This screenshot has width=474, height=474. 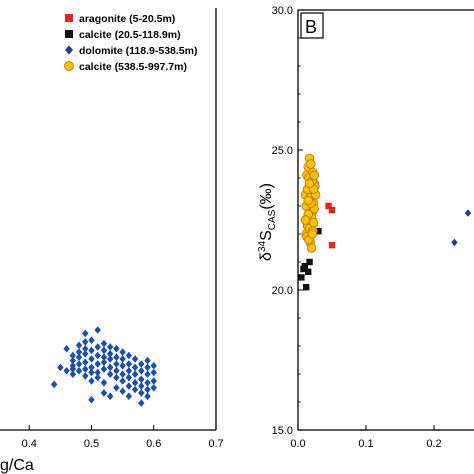 What do you see at coordinates (29, 444) in the screenshot?
I see `panel-a-x-tick-label: 0.4` at bounding box center [29, 444].